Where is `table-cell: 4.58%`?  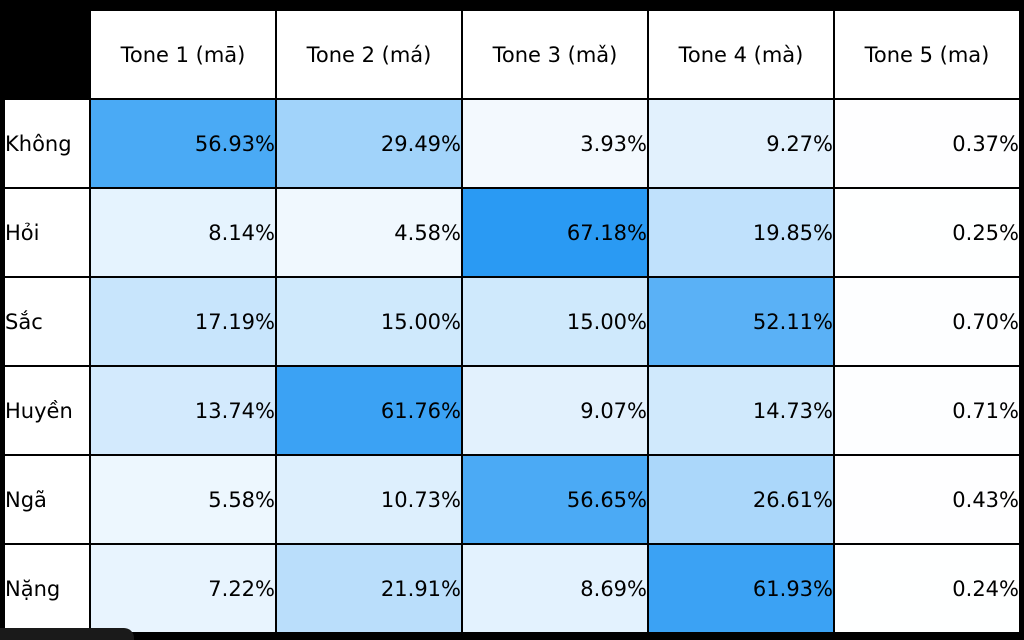
table-cell: 4.58% is located at coordinates (369, 232).